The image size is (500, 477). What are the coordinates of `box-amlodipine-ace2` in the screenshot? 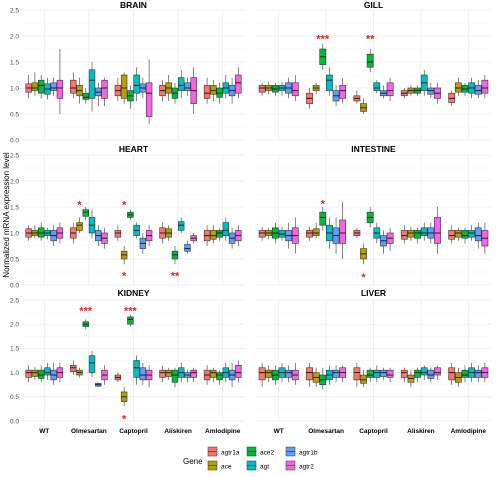 It's located at (219, 377).